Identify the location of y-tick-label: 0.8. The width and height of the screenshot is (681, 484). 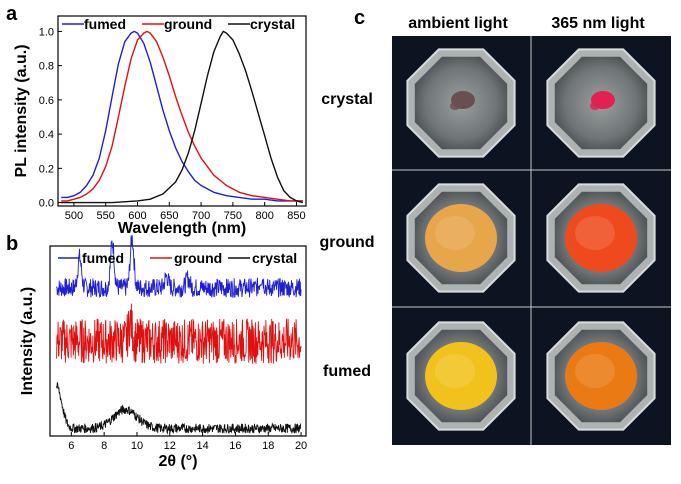
(46, 67).